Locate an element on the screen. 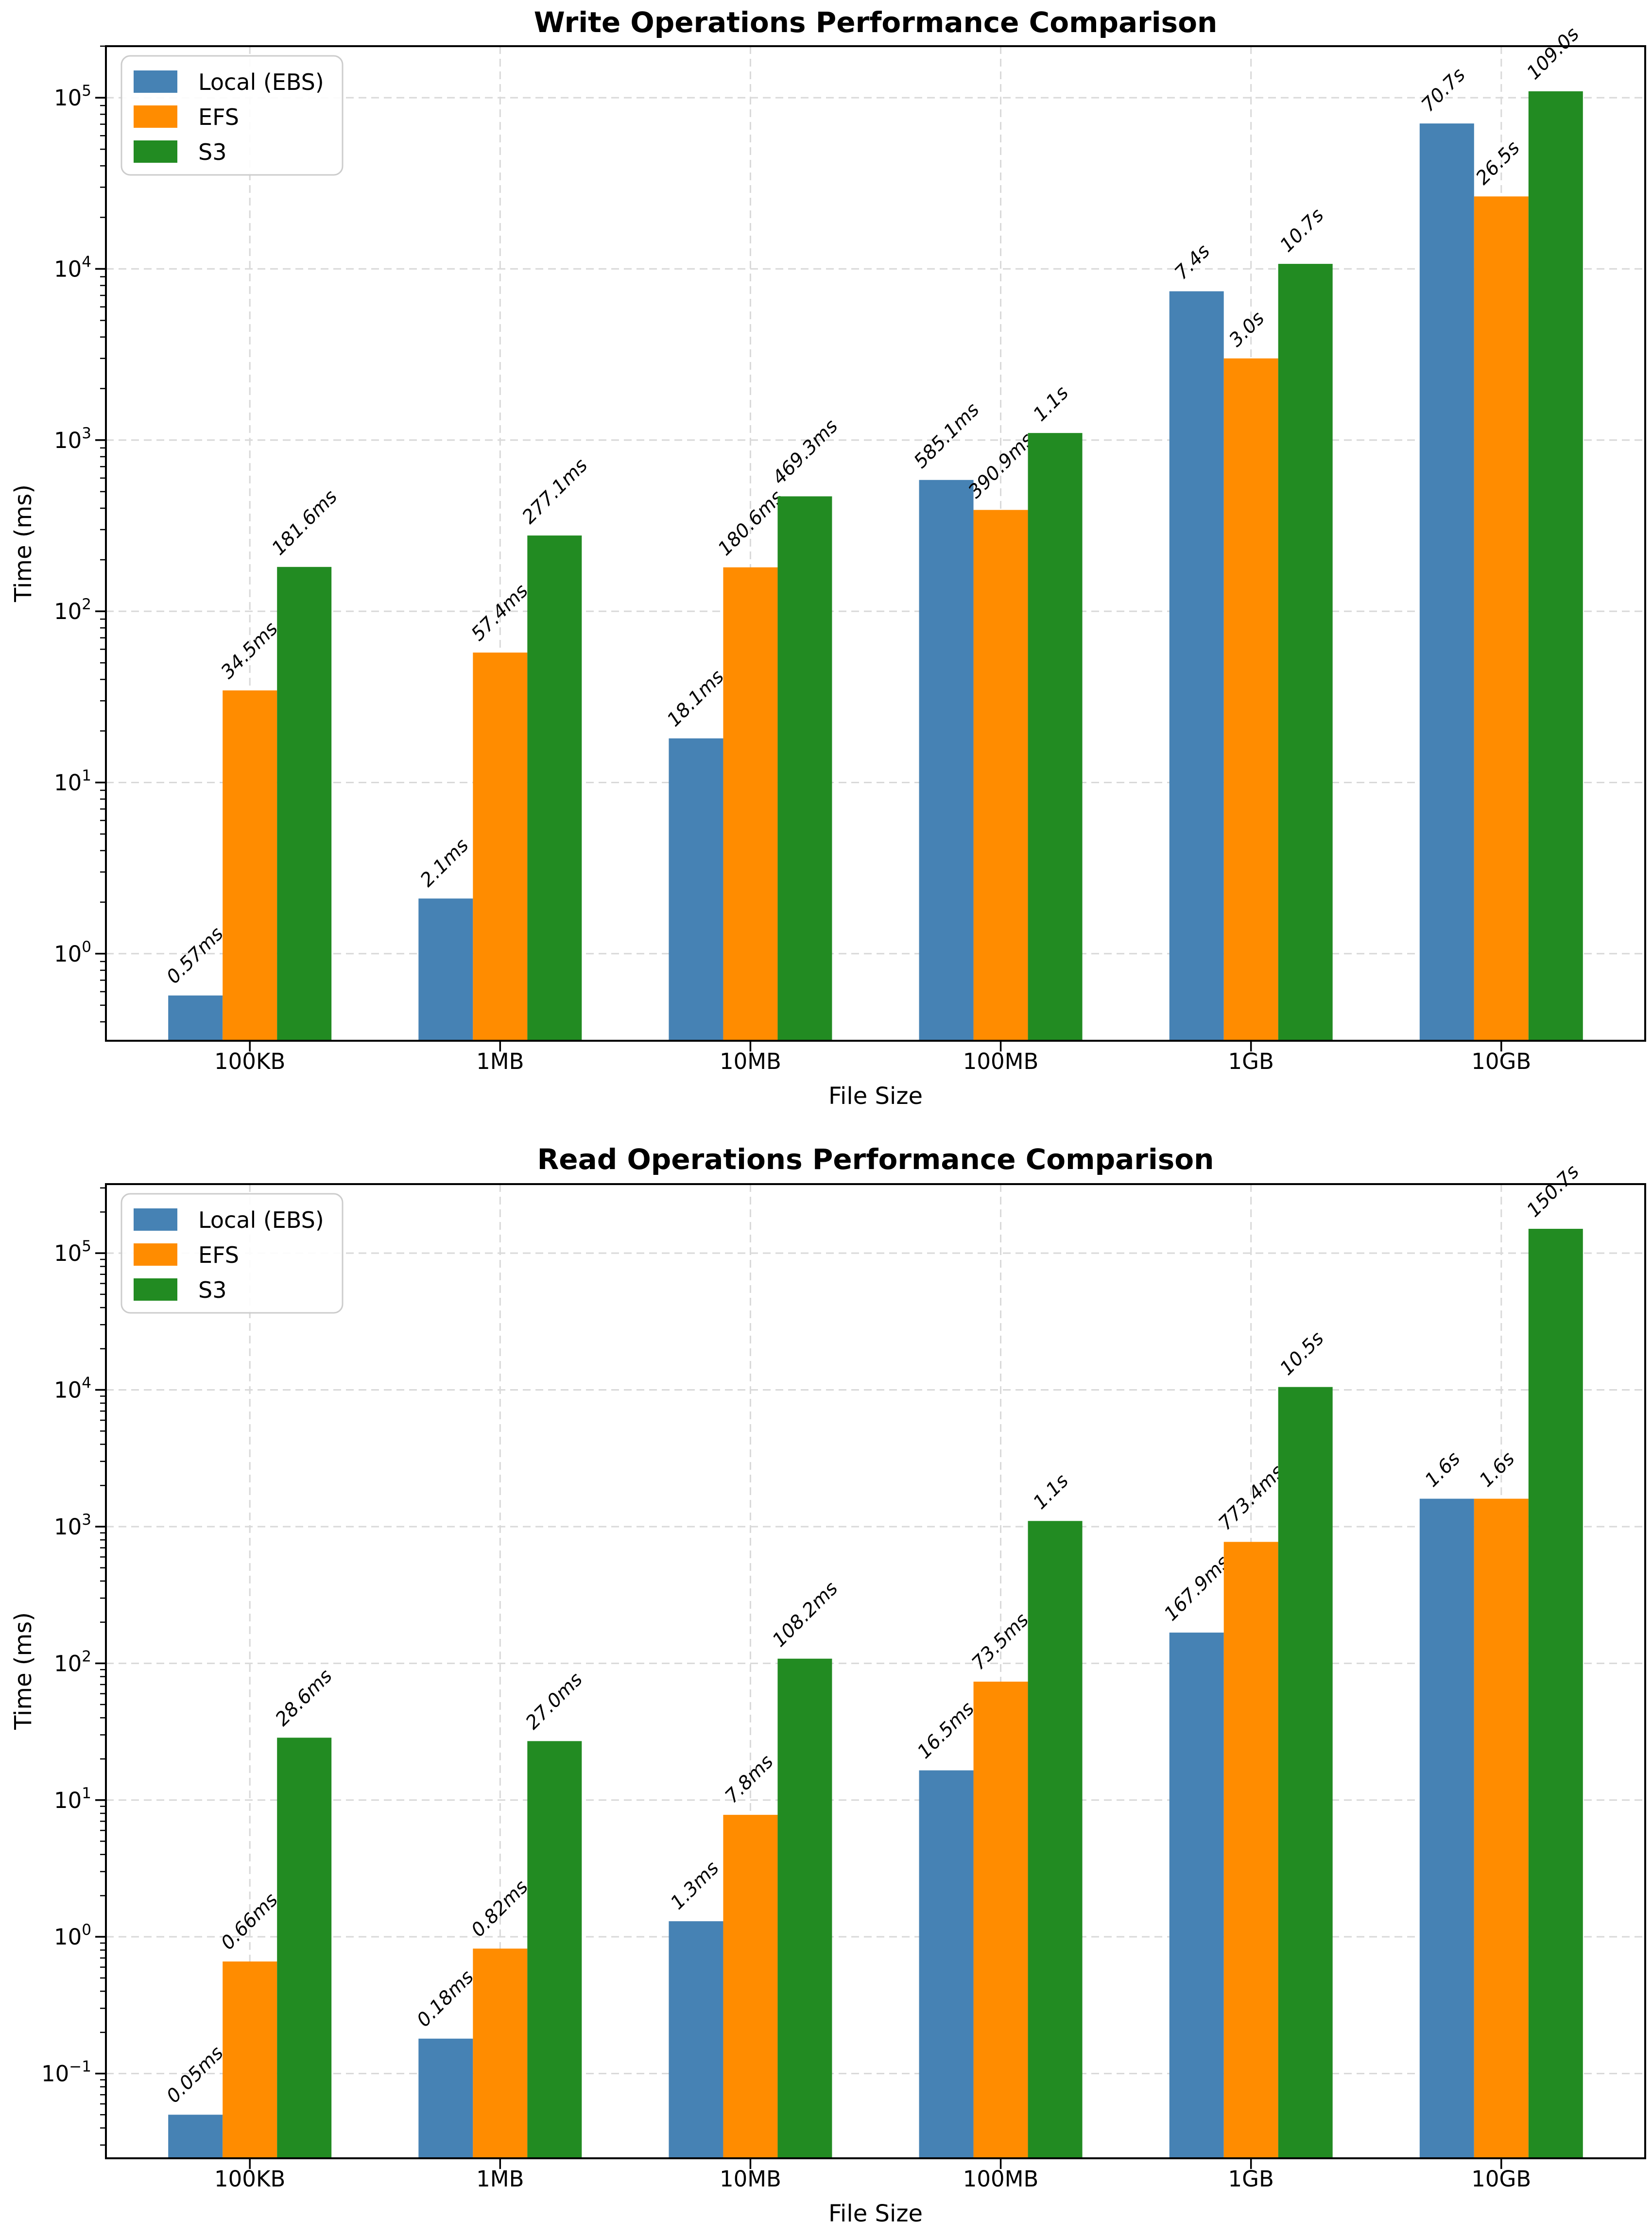 The height and width of the screenshot is (2237, 1652). bar-value-label: 27.0ms is located at coordinates (553, 1702).